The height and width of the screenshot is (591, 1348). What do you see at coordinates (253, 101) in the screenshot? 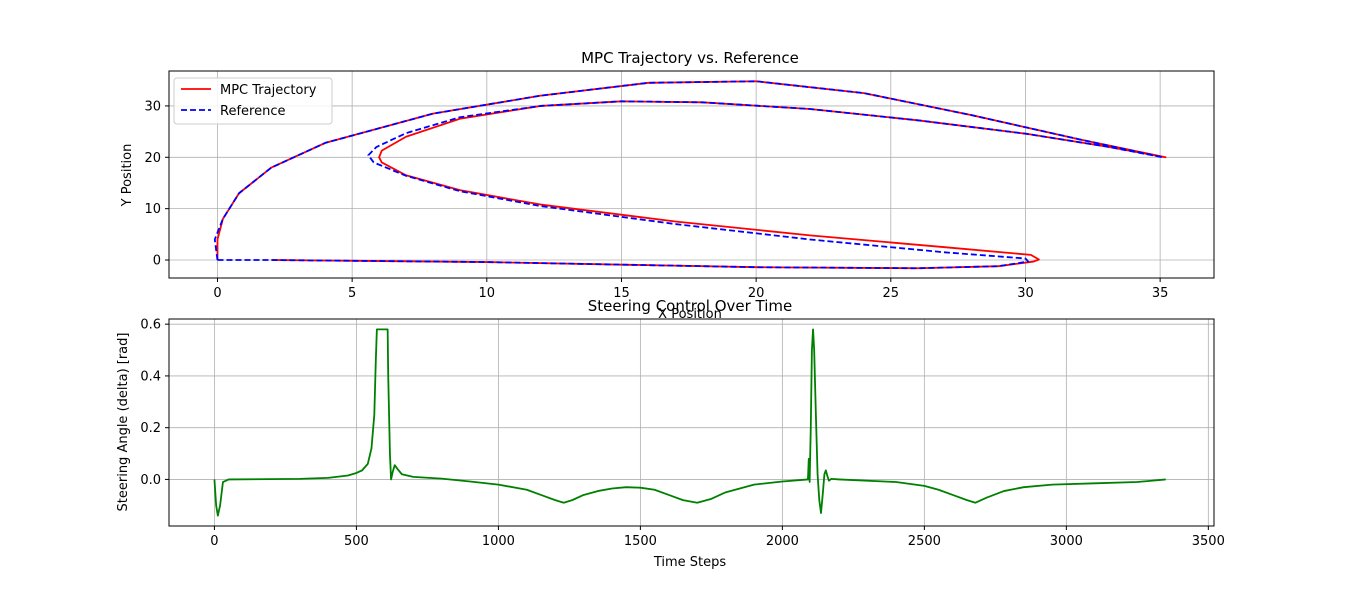
I see `trajectory-legend: MPC Trajectory Reference` at bounding box center [253, 101].